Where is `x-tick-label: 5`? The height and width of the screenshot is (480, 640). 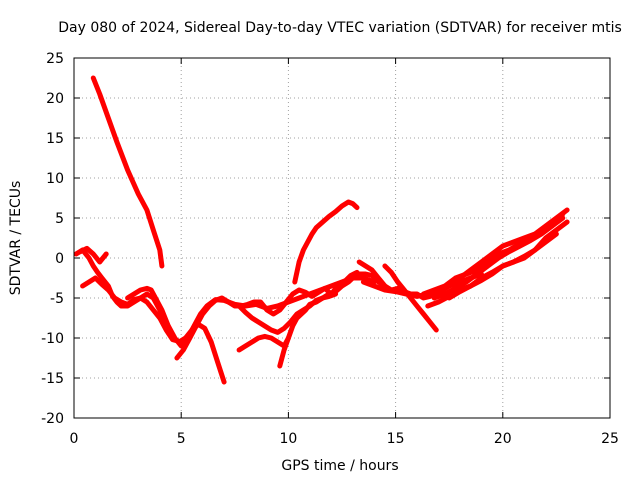 x-tick-label: 5 is located at coordinates (181, 439).